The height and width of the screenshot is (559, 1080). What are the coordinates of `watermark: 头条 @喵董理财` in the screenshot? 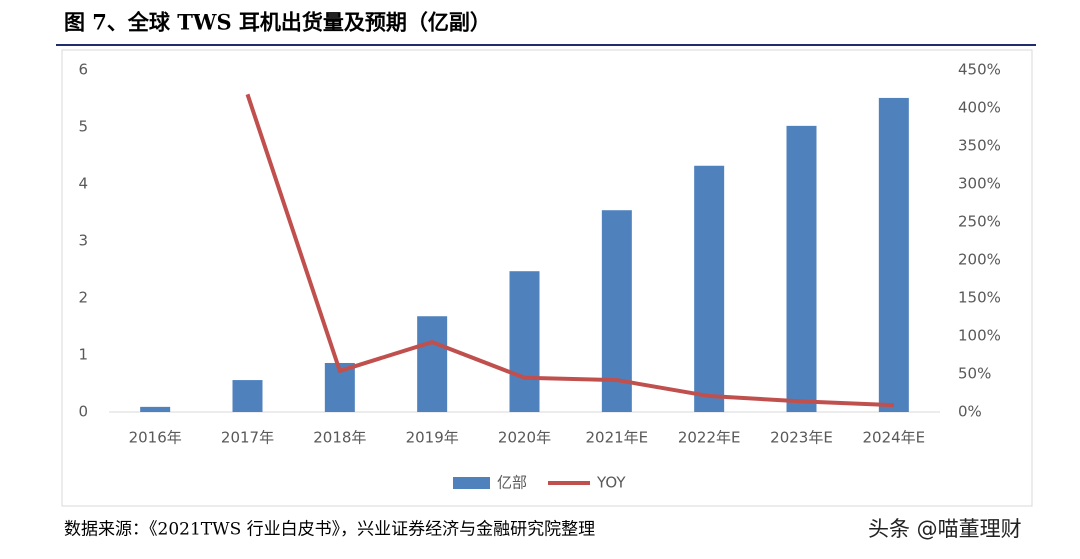 It's located at (945, 529).